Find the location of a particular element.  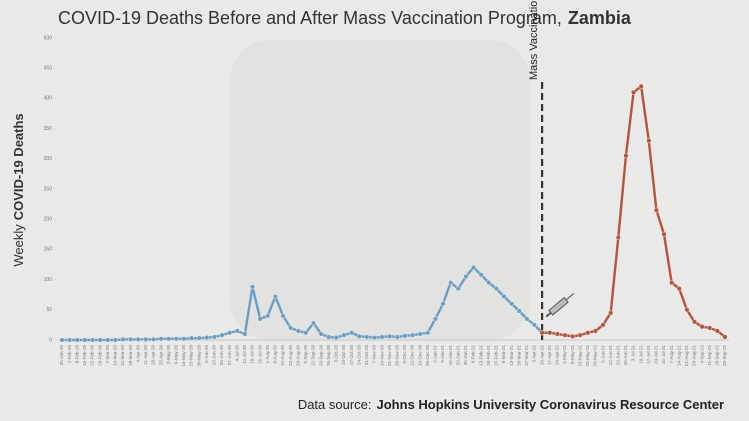

x-tick-label: 26-Dec-20 is located at coordinates (427, 356).